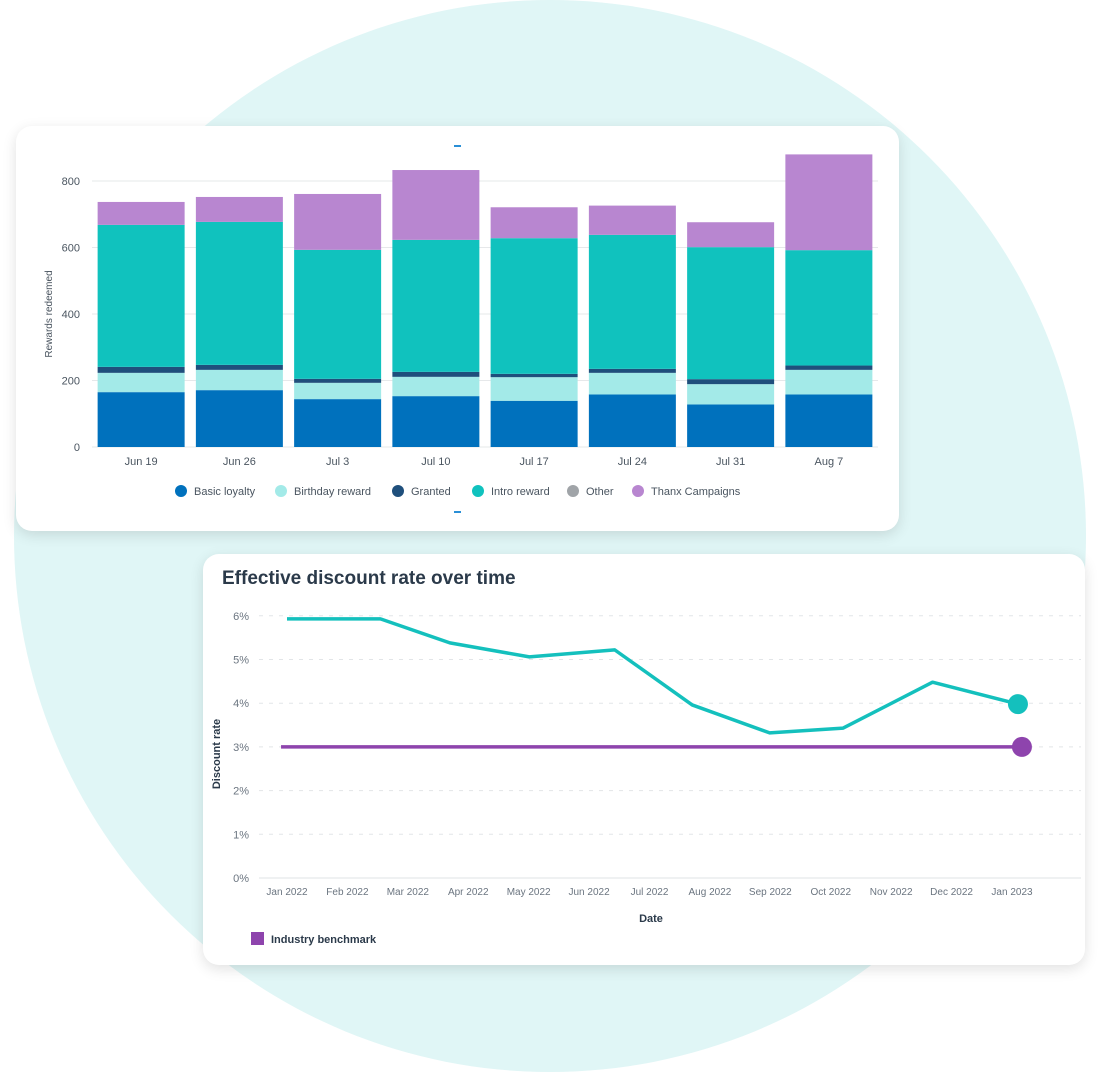  What do you see at coordinates (337, 462) in the screenshot?
I see `x-tick-label: Jul 3` at bounding box center [337, 462].